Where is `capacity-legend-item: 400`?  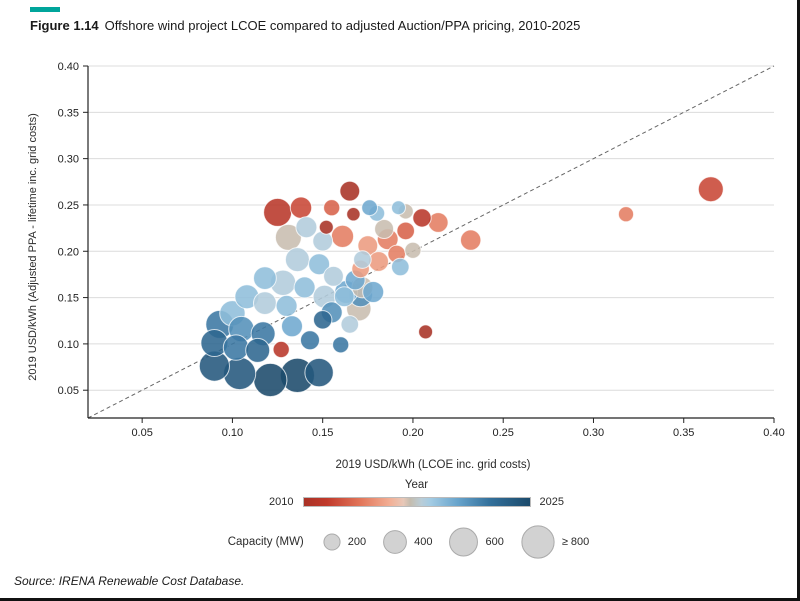
capacity-legend-item: 400 is located at coordinates (407, 542).